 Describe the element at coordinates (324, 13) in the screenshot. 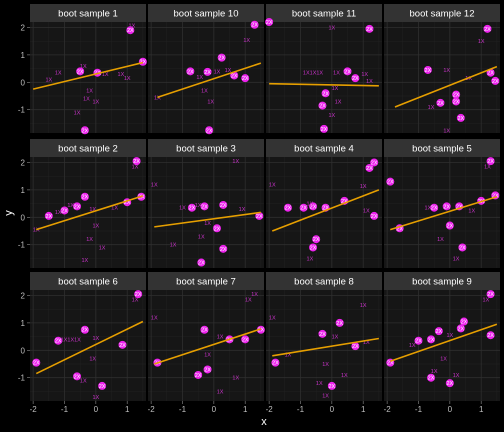

I see `facet-strip` at that location.